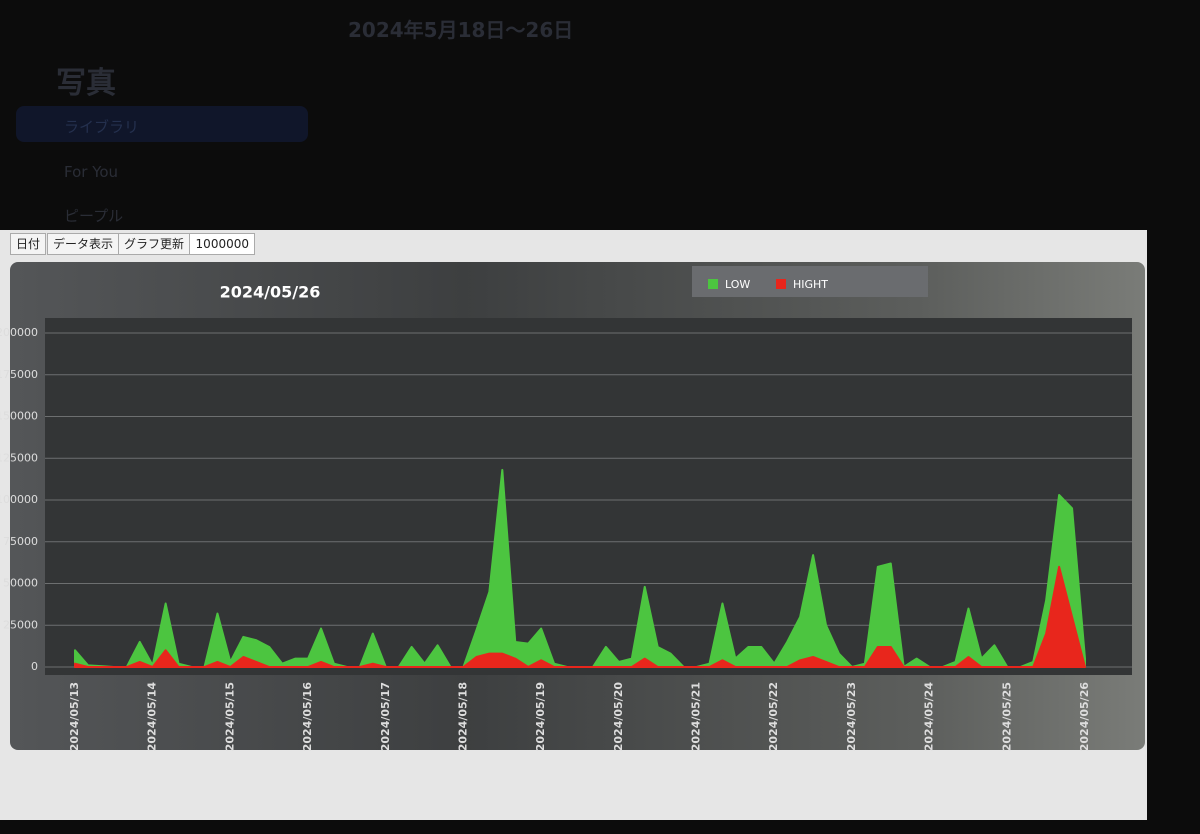 Image resolution: width=1200 pixels, height=834 pixels. I want to click on x-tick-label: 2024/05/23, so click(851, 716).